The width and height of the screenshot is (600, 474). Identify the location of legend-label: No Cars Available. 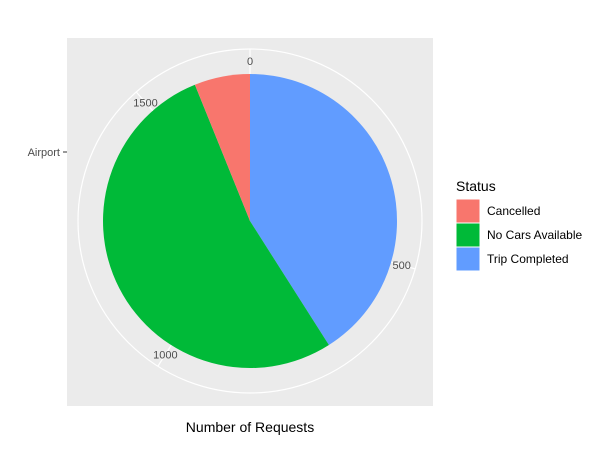
(534, 235).